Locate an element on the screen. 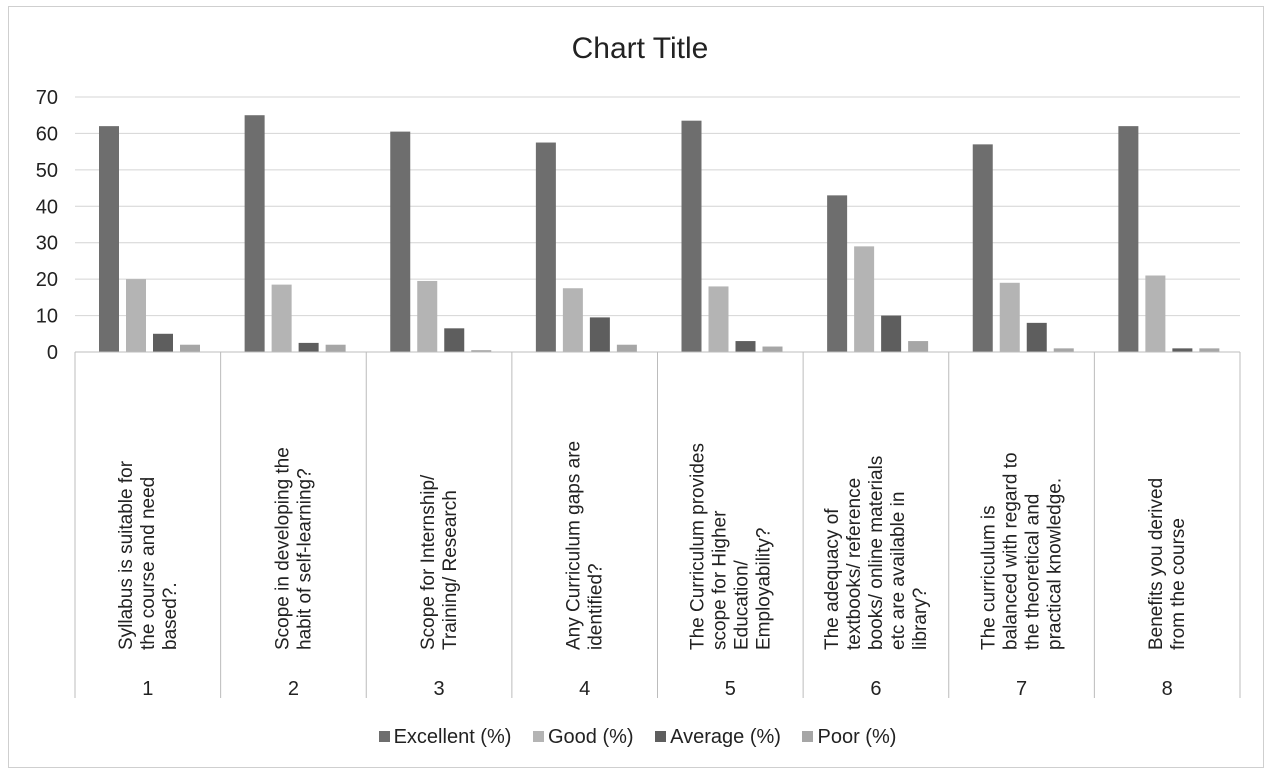 The height and width of the screenshot is (777, 1275). y-tick-label: 50 is located at coordinates (47, 171).